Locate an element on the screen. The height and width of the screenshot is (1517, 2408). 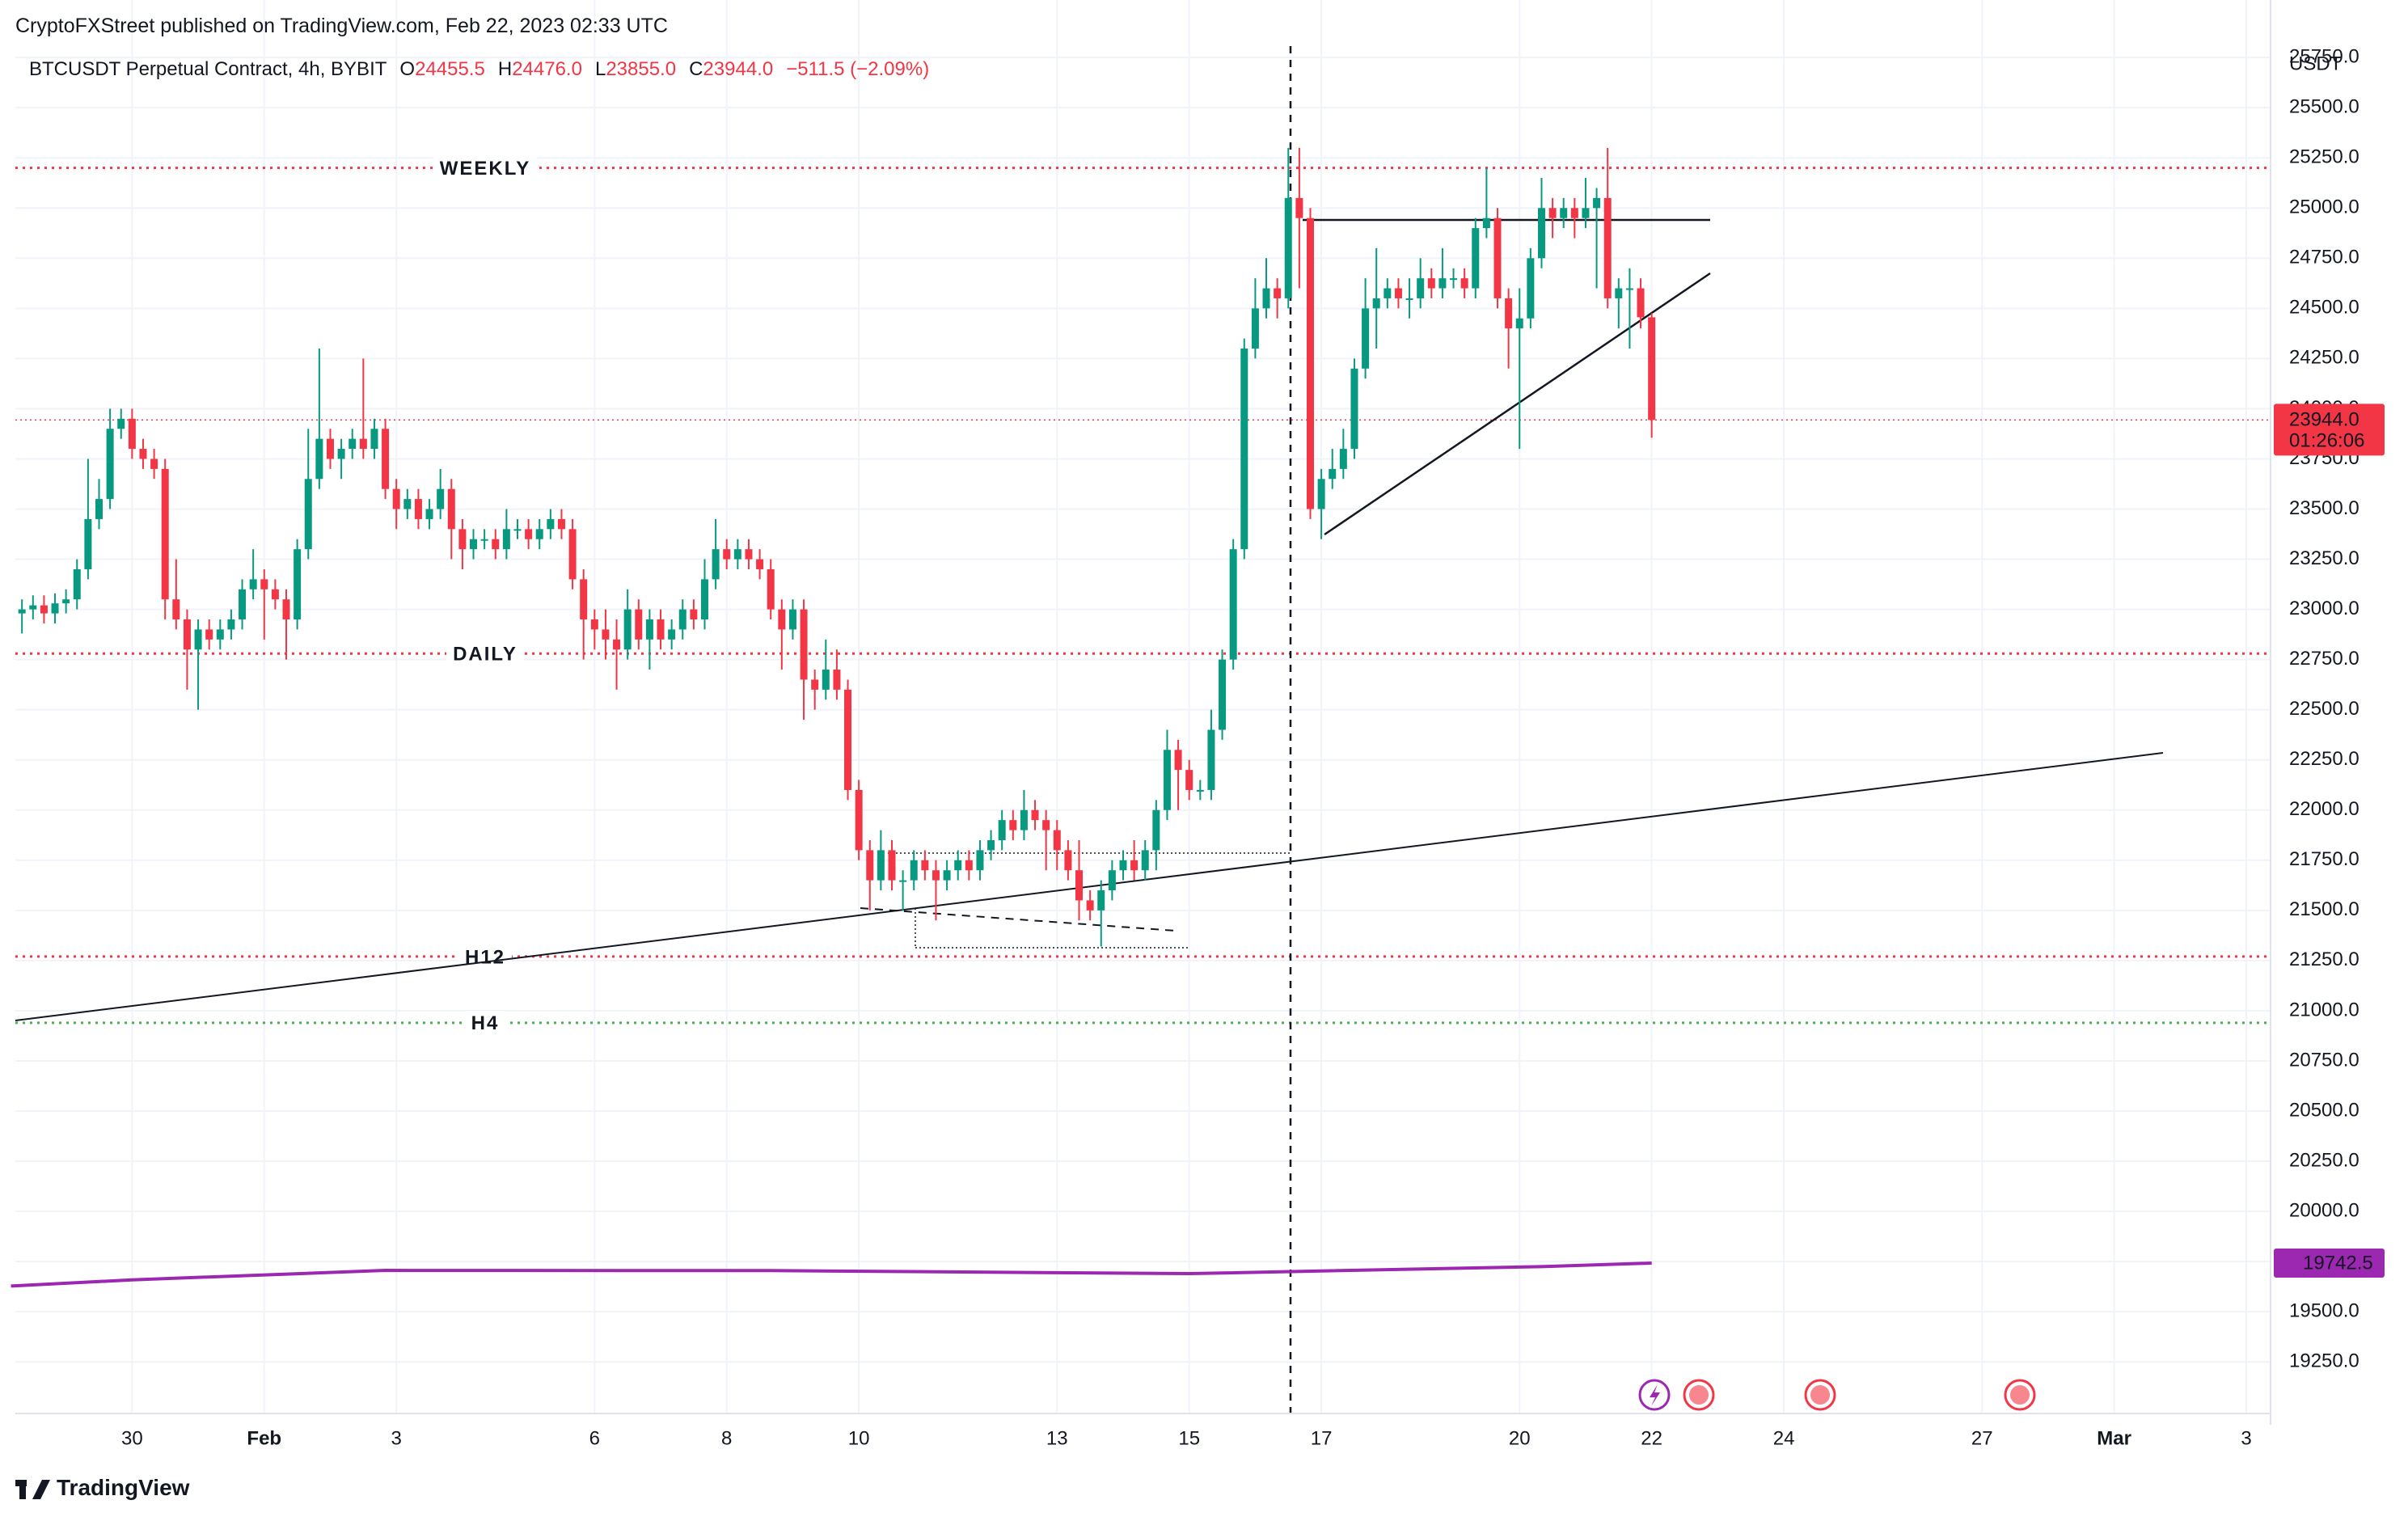
y-tick-label: 19250.0 is located at coordinates (2324, 1361).